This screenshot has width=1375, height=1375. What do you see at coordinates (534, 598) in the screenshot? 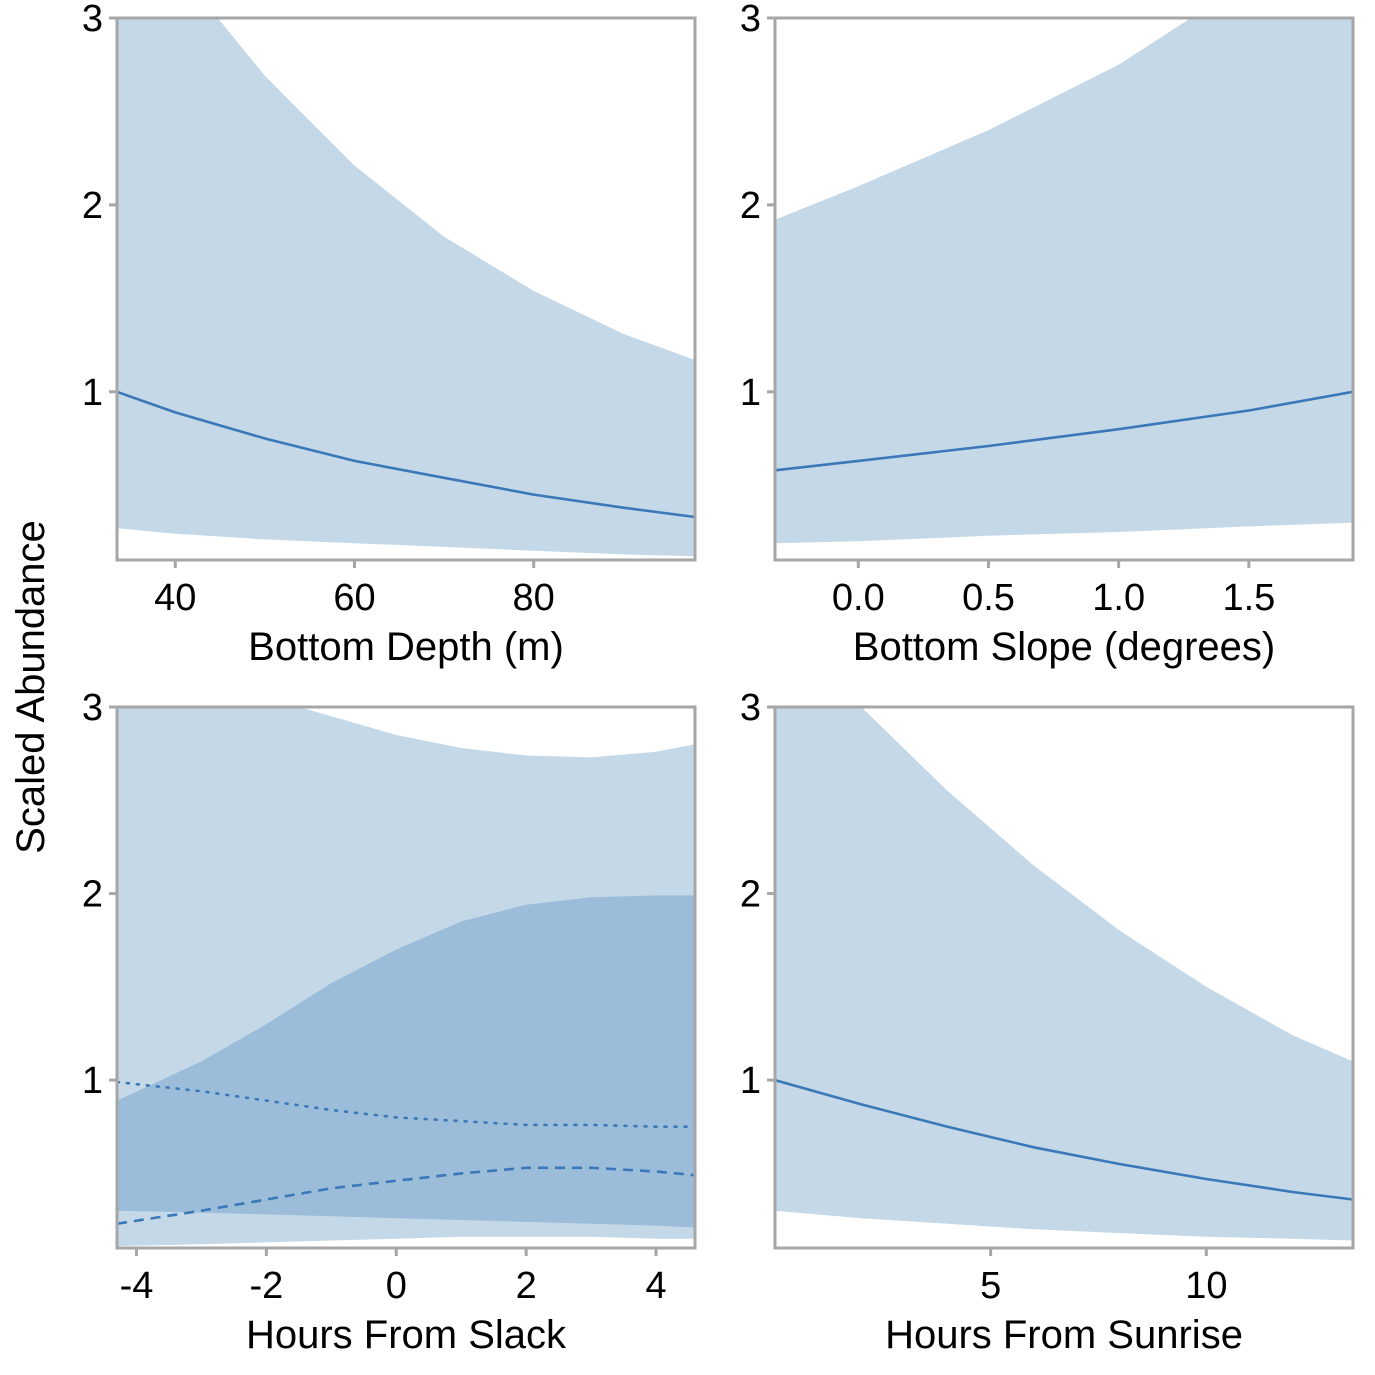
I see `x-tick-label: 80` at bounding box center [534, 598].